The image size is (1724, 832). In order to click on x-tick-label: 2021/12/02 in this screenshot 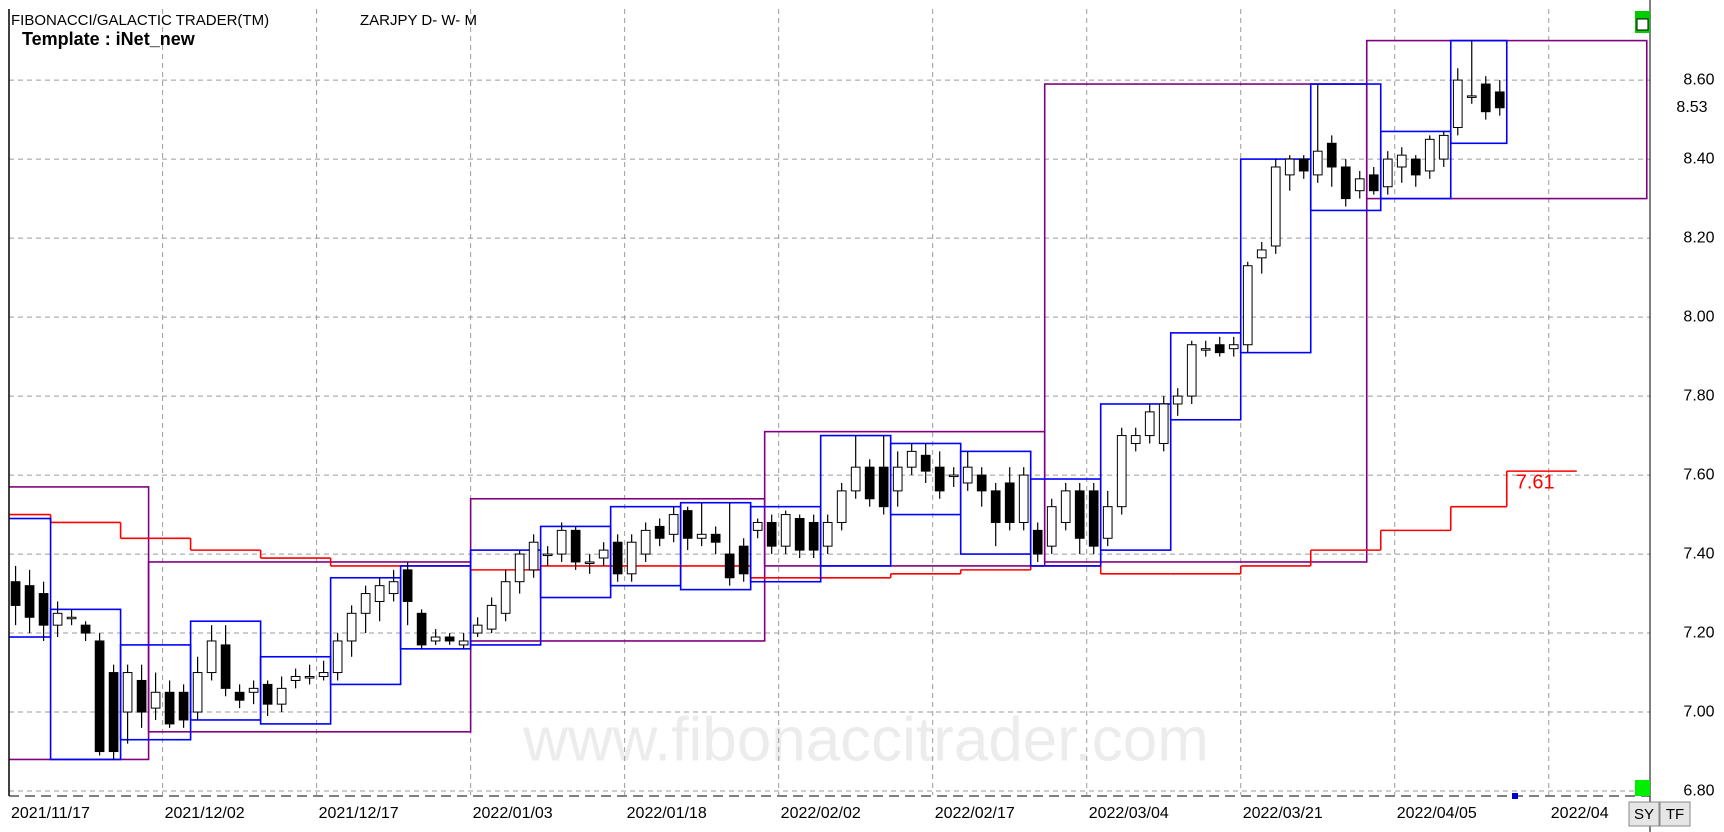, I will do `click(205, 813)`.